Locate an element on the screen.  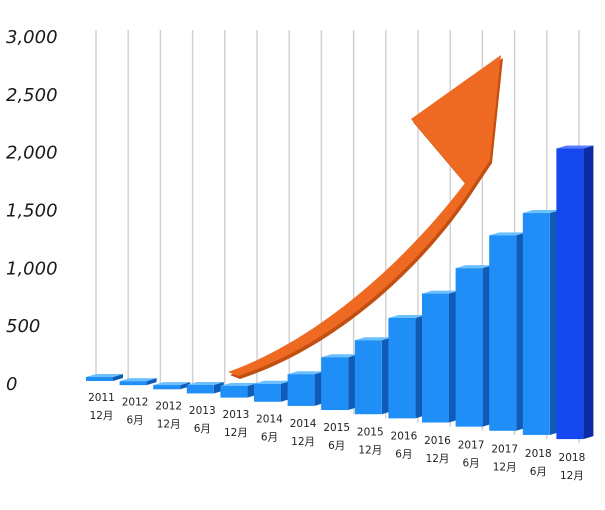
y-axis: 3,000 2,500 2,000 1,500 1,000 500 0 is located at coordinates (32, 211).